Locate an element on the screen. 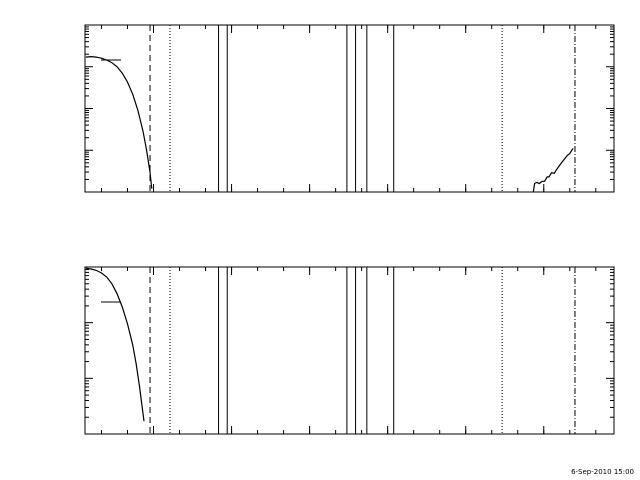  footer-stamp: 6-Sep-2010 15:00 is located at coordinates (602, 472).